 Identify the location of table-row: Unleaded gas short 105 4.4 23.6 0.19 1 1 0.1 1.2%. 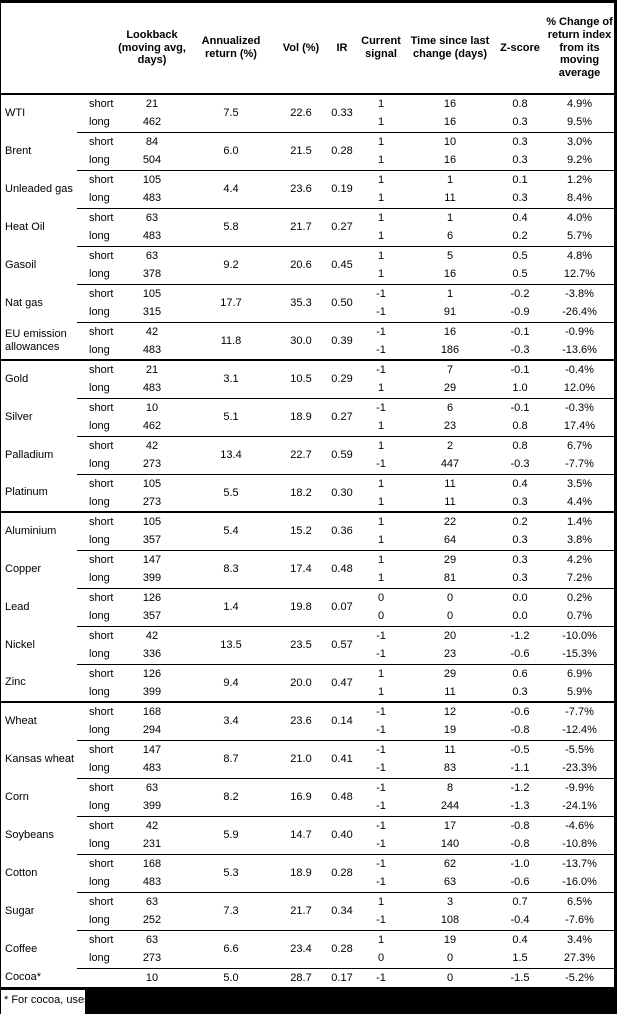
(307, 188).